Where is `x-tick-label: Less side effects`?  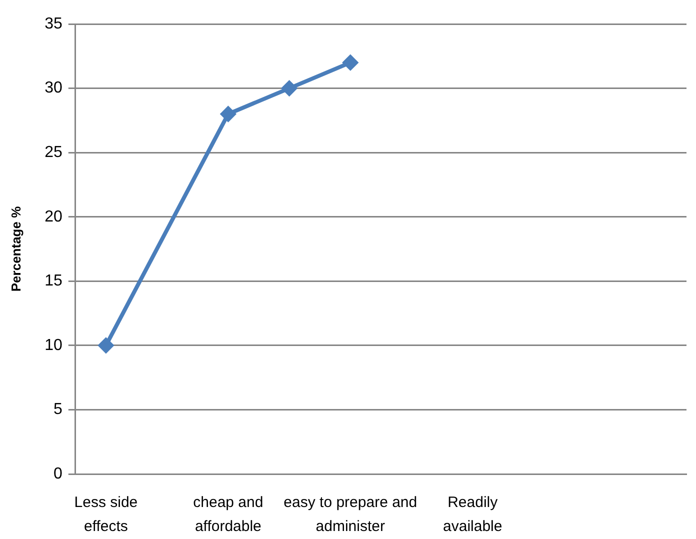 x-tick-label: Less side effects is located at coordinates (106, 515).